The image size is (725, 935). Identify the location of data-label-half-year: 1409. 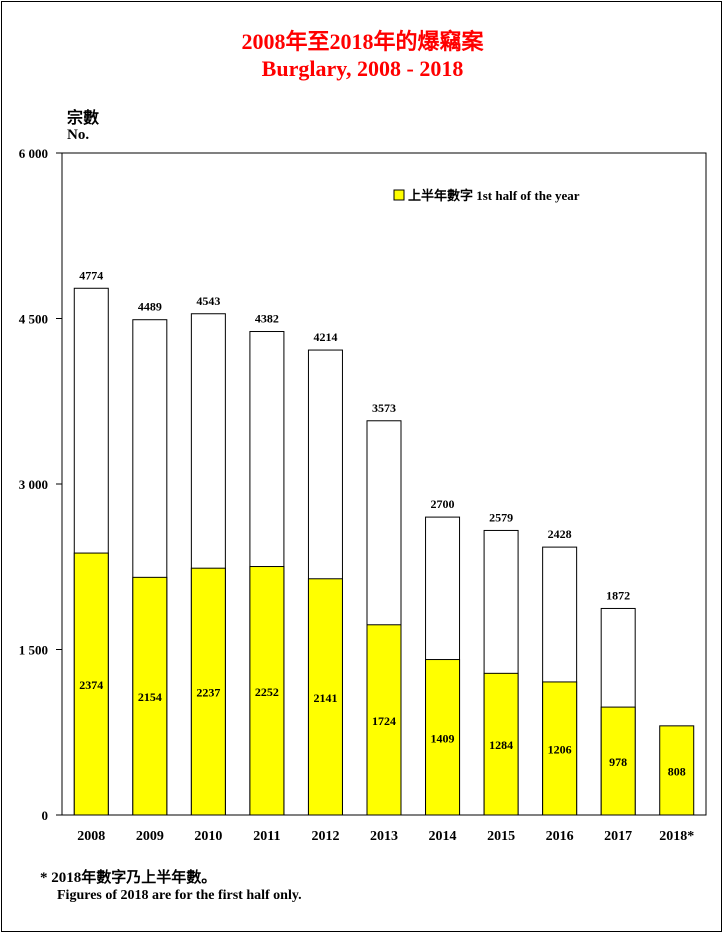
(443, 738).